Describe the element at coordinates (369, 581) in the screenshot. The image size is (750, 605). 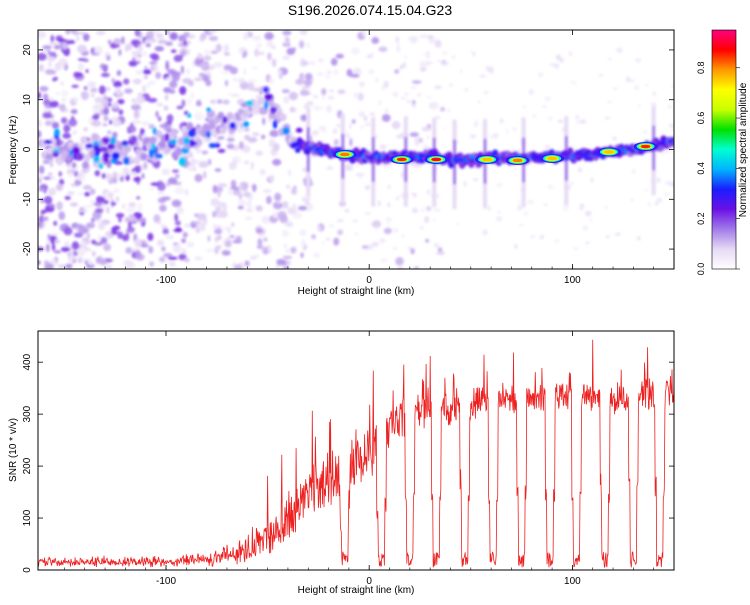
I see `x-tick-label: 0` at that location.